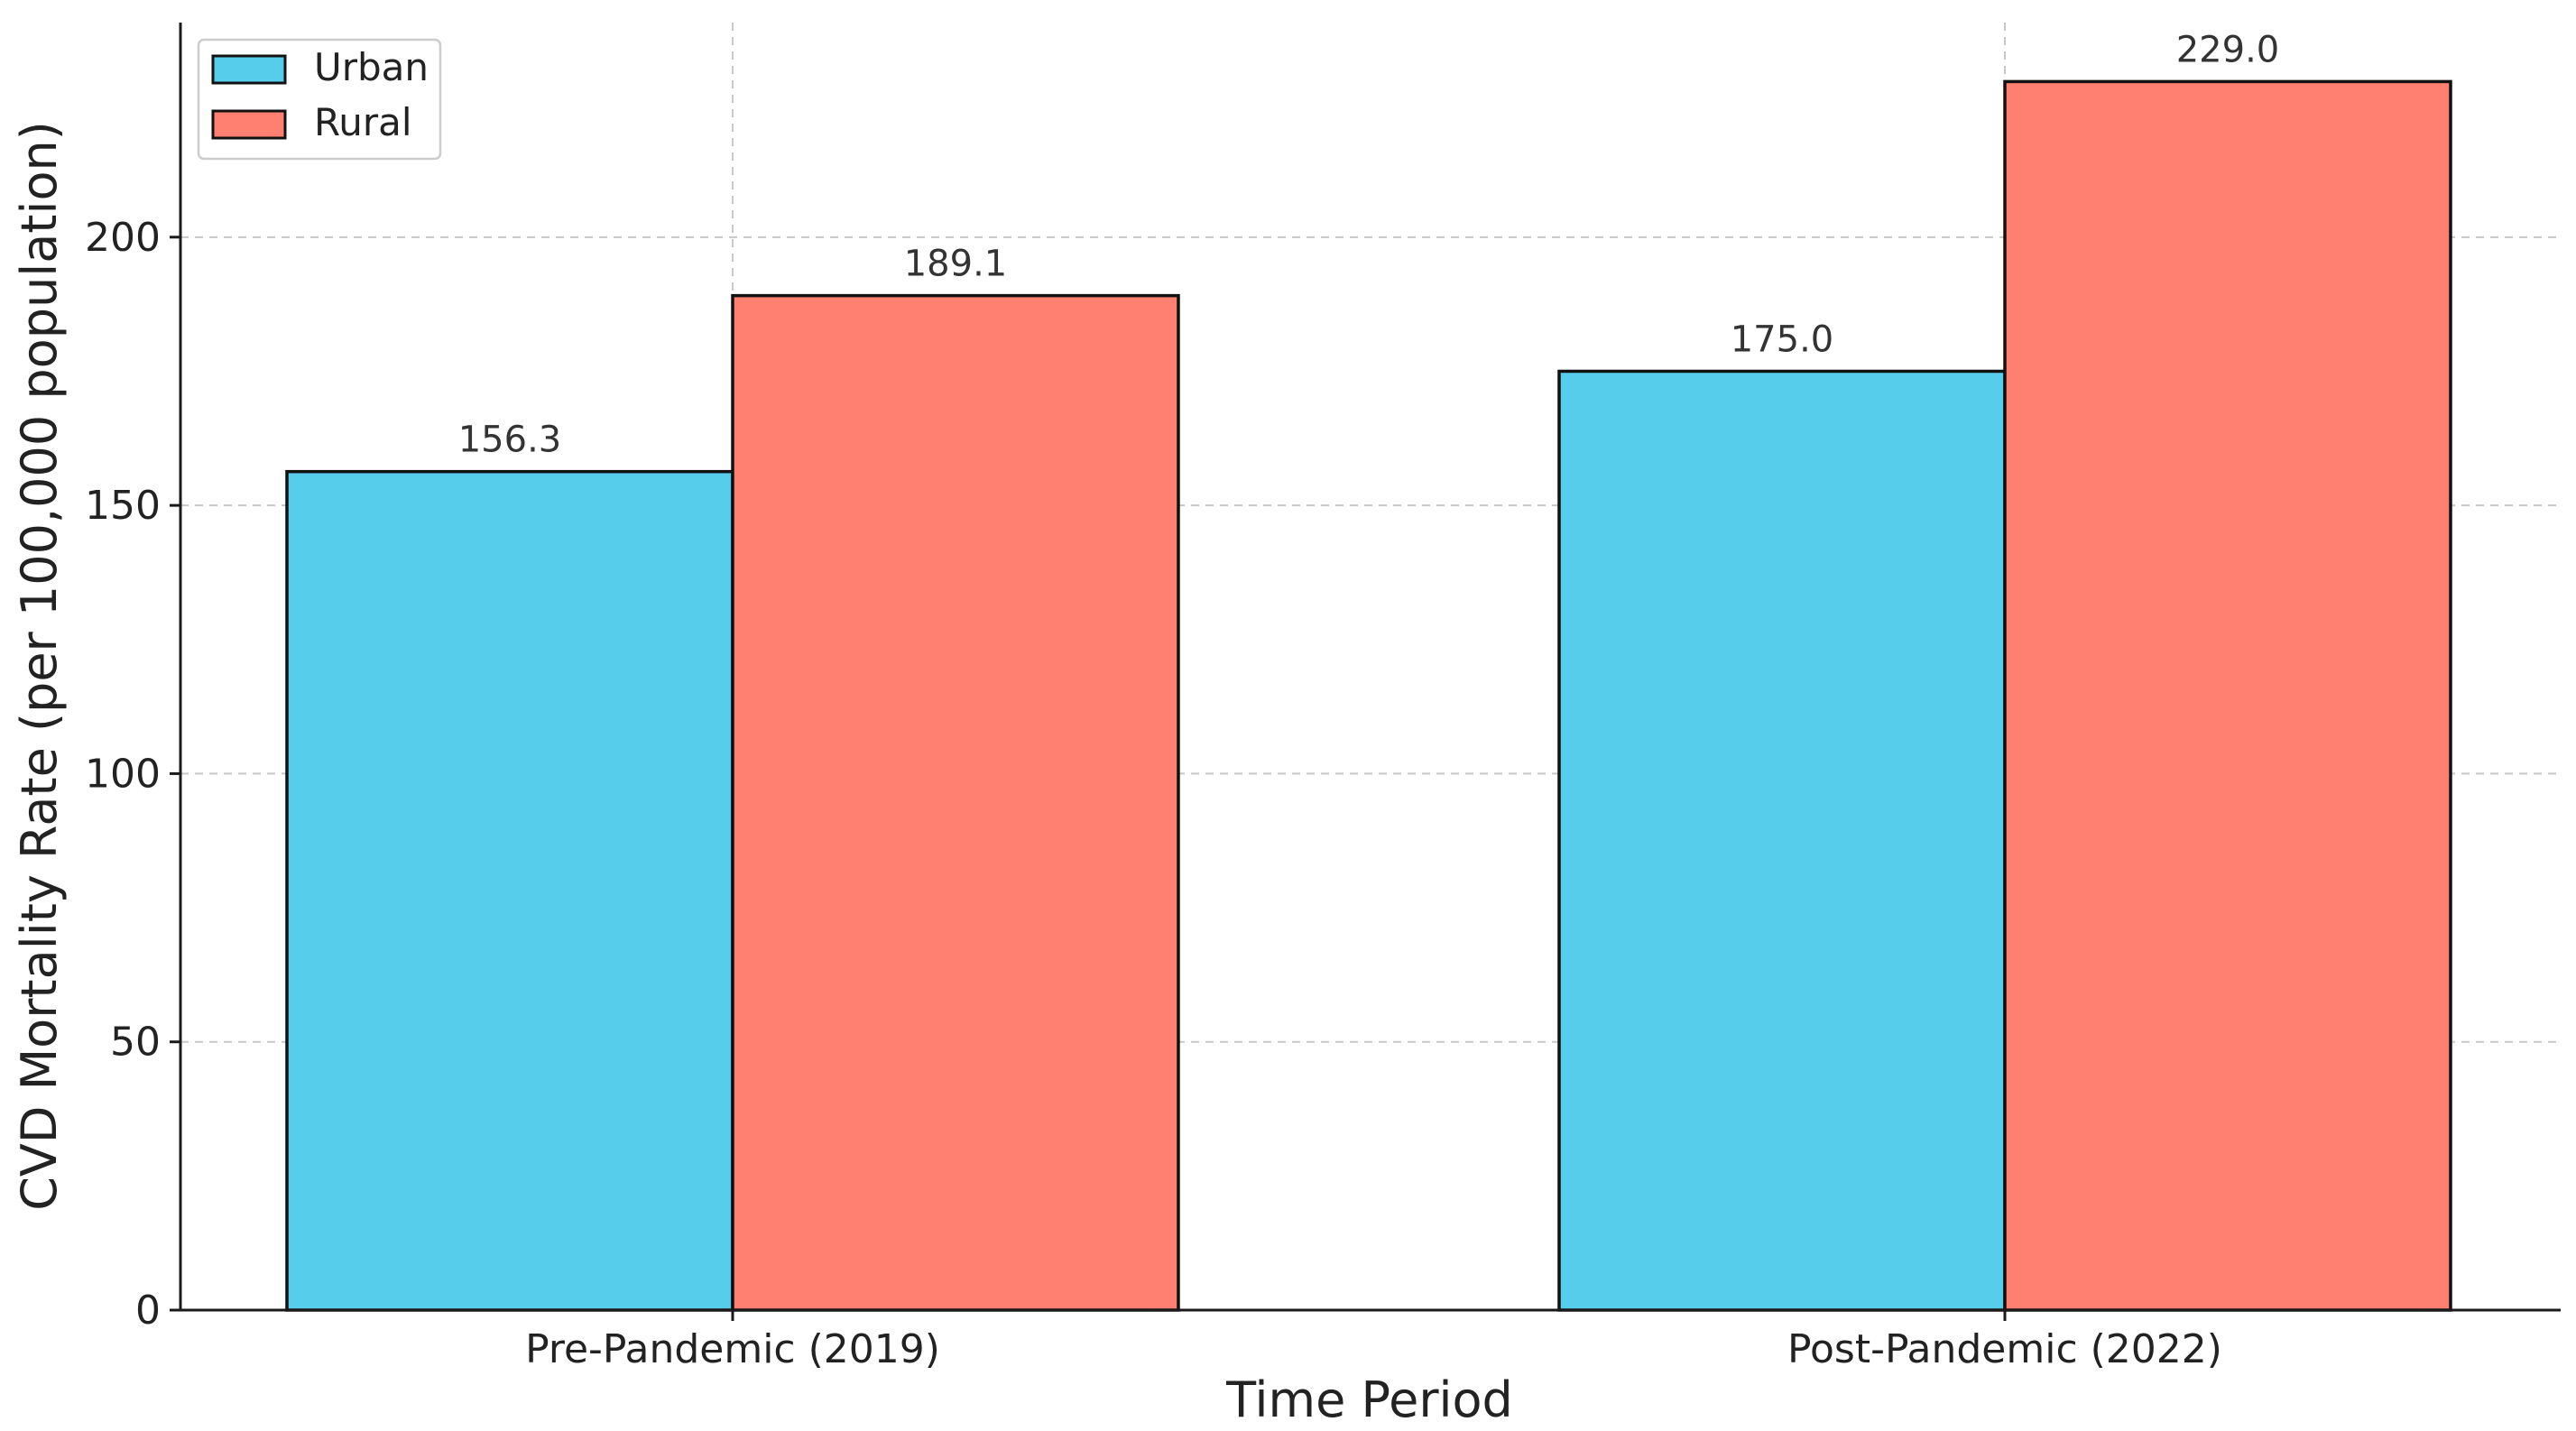 This screenshot has height=1431, width=2576. What do you see at coordinates (1373, 1341) in the screenshot?
I see `x-axis-ticks: Pre-Pandemic (2019) Post-Pandemic (2022)` at bounding box center [1373, 1341].